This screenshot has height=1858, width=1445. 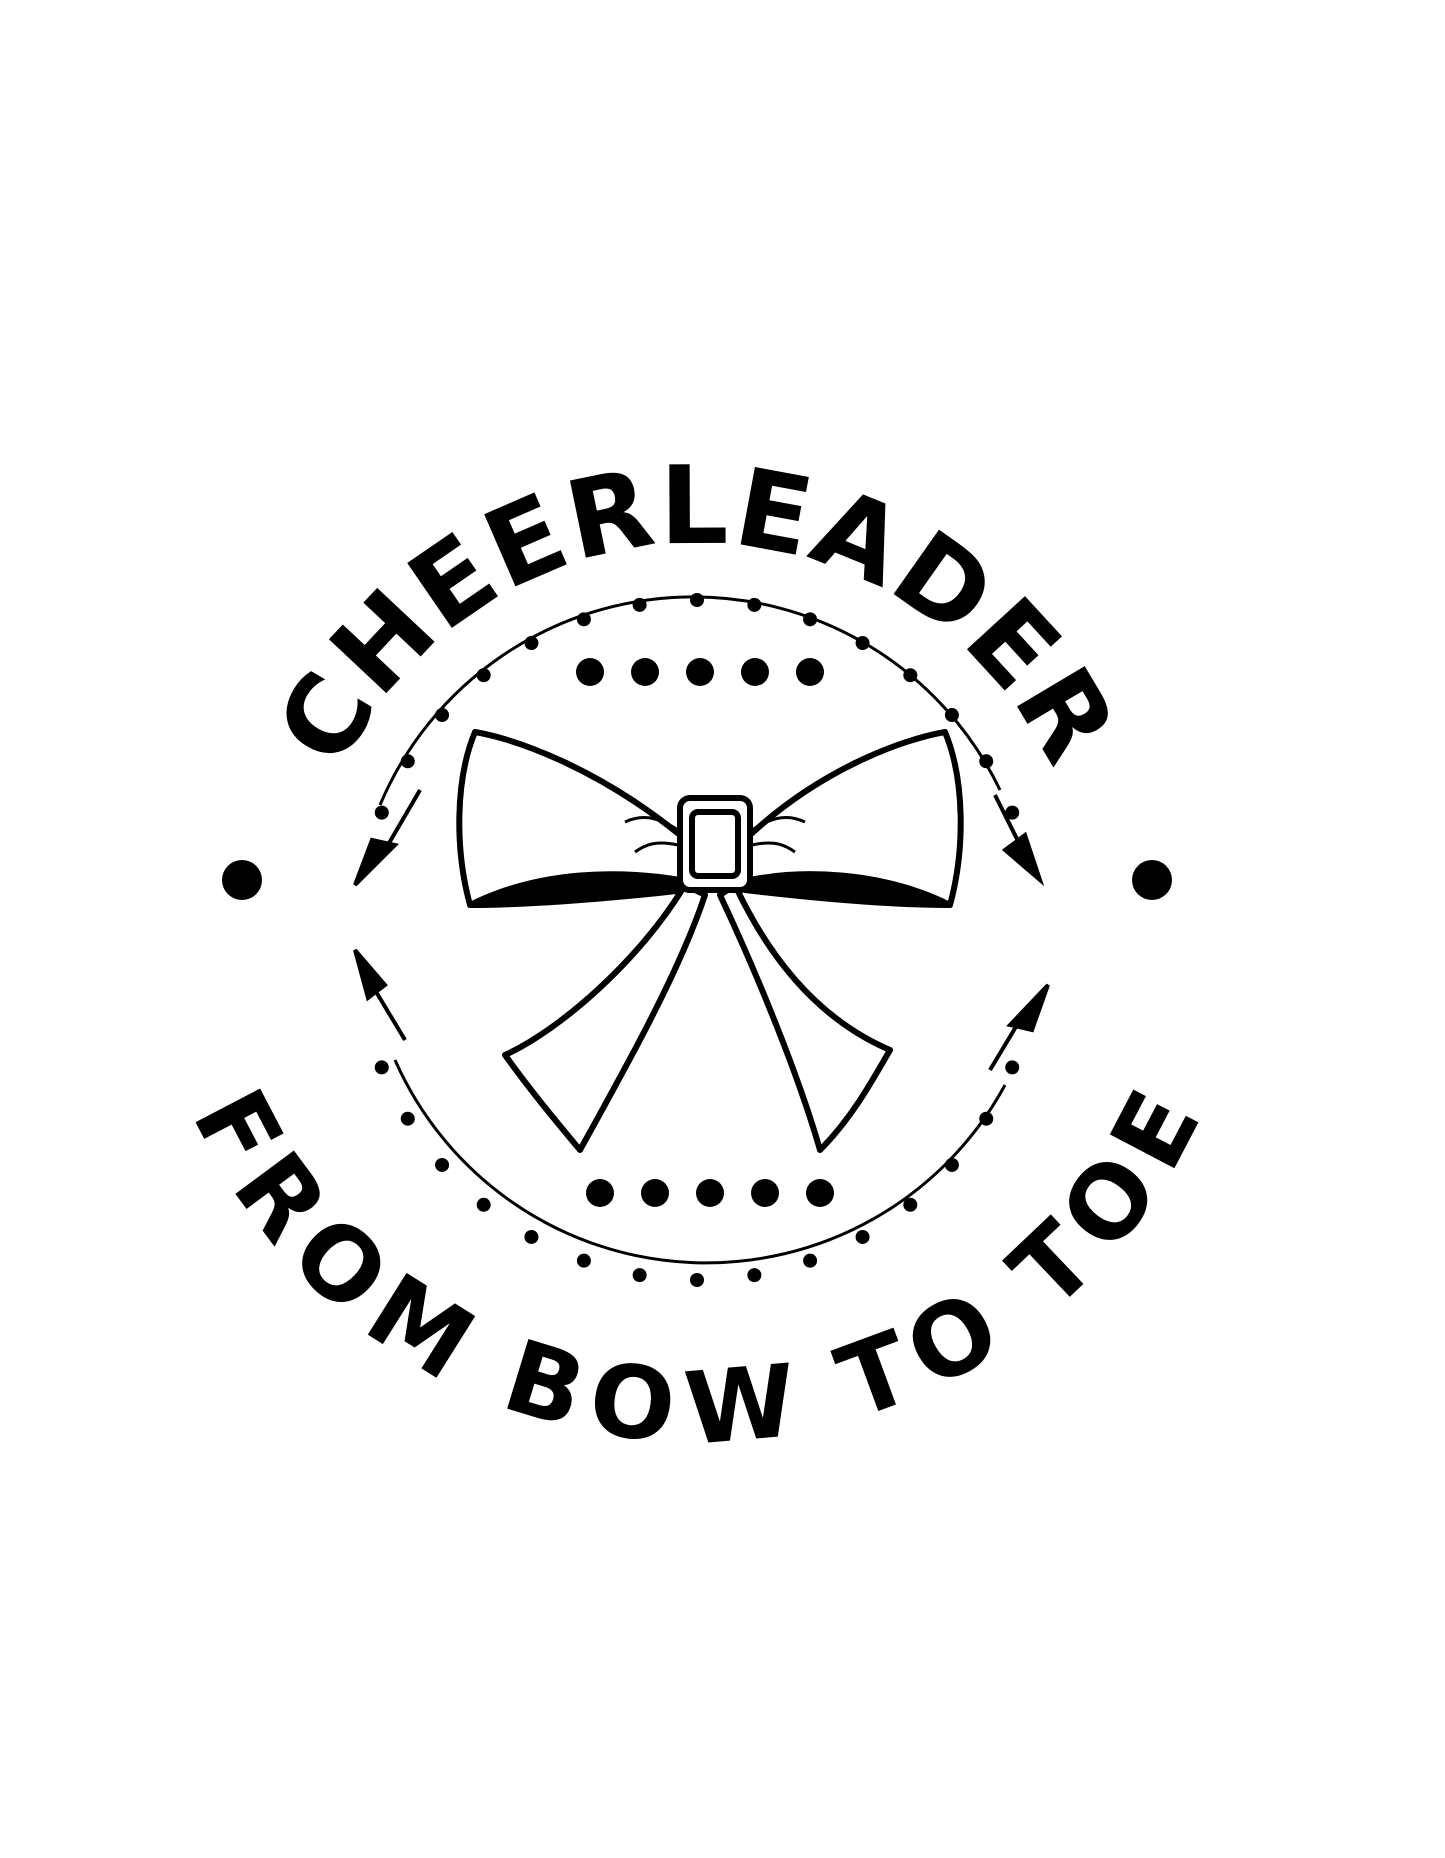 I want to click on left-dot-icon, so click(x=242, y=880).